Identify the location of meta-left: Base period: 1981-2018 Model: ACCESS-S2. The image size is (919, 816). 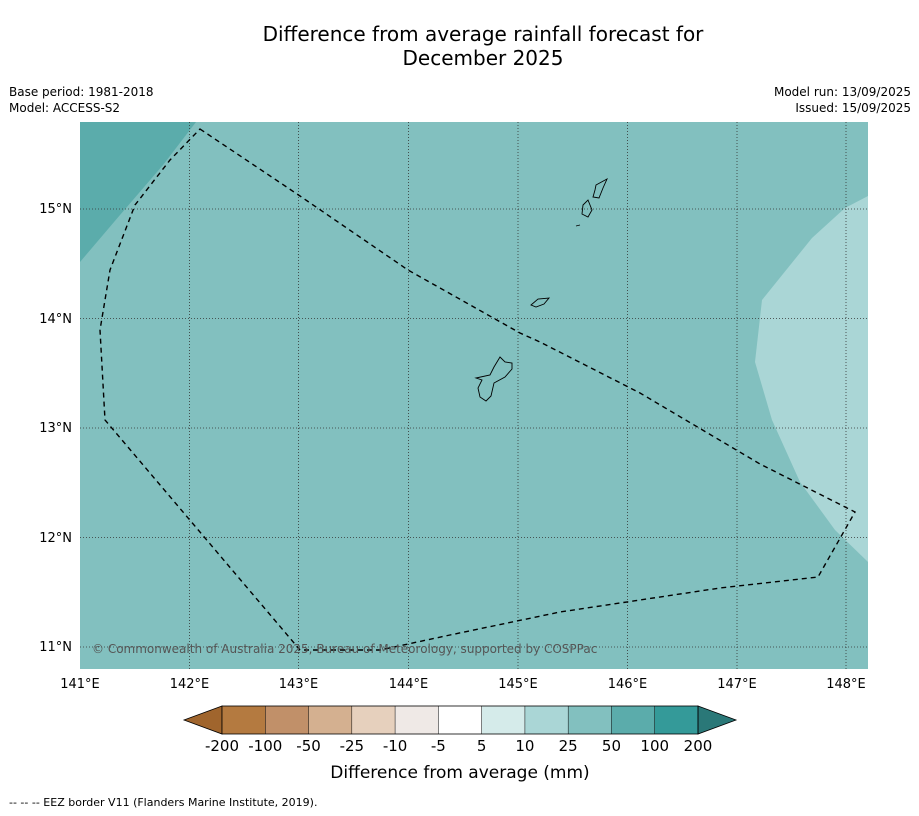
(81, 100).